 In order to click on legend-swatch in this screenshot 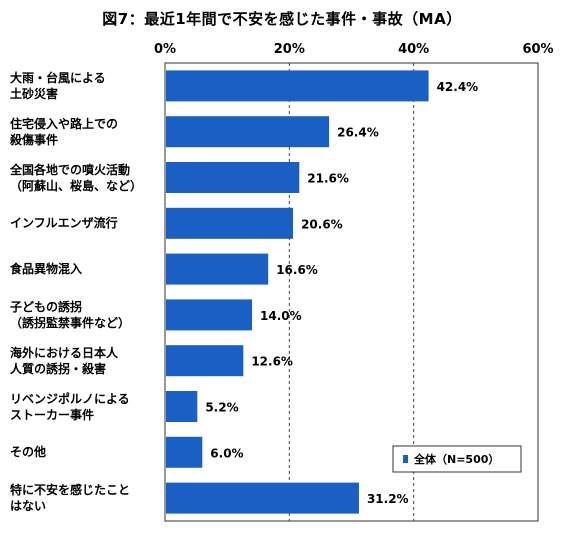, I will do `click(405, 459)`.